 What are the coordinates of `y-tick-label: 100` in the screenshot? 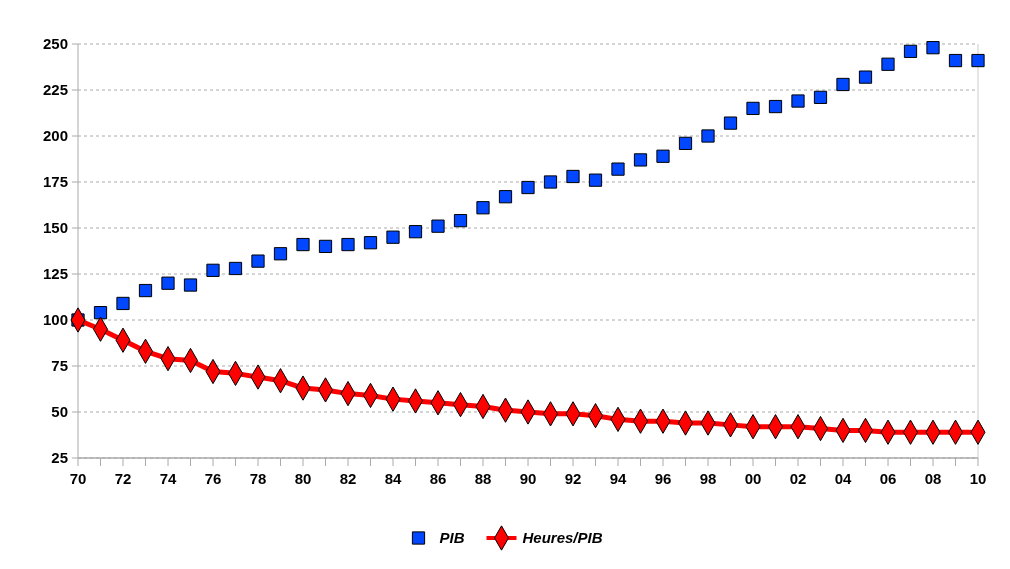 It's located at (55, 319).